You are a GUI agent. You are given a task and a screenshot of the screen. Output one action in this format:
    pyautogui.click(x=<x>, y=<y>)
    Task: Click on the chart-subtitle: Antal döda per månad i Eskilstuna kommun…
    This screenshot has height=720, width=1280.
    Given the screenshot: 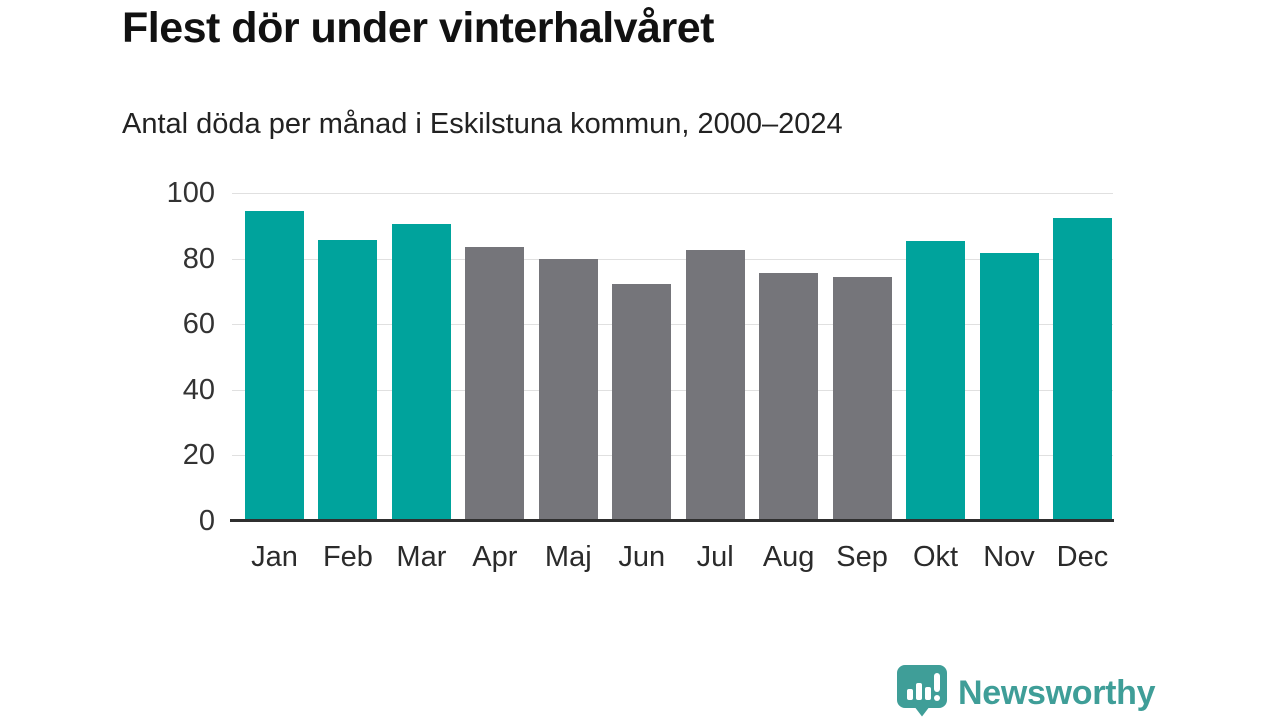 What is the action you would take?
    pyautogui.click(x=482, y=124)
    